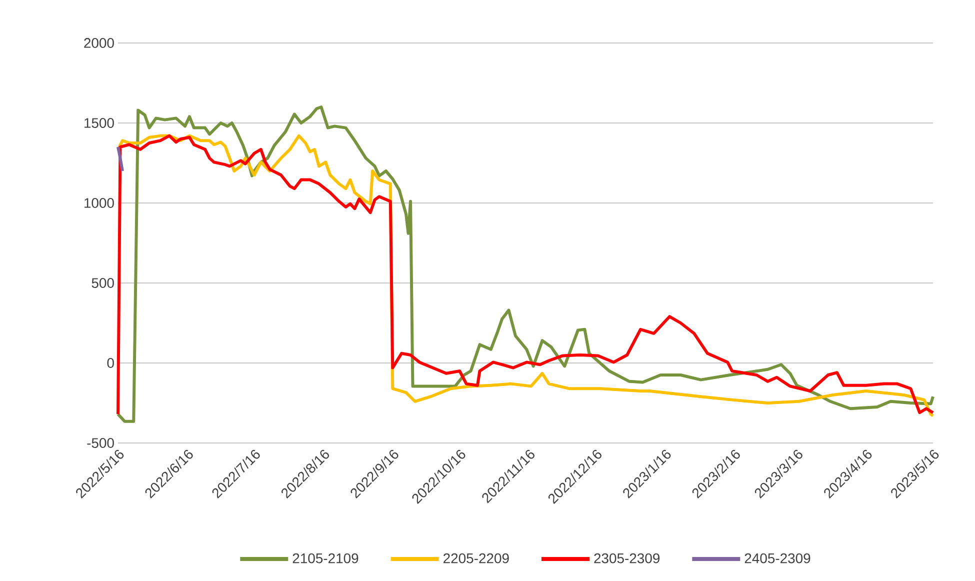  I want to click on y-tick-label: 1000, so click(99, 203).